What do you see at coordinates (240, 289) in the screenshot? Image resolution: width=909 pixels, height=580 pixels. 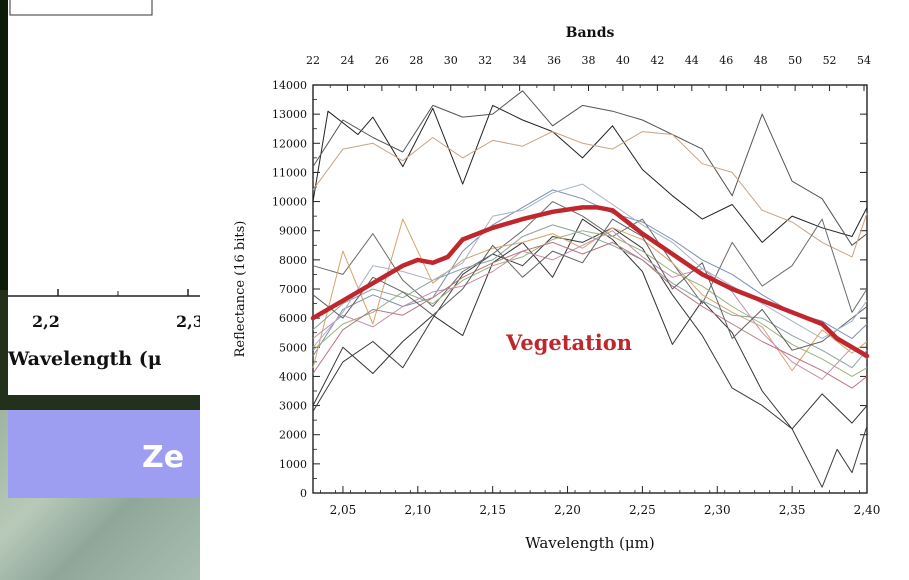 I see `y-axis-label: Reflectance (16 bits)` at bounding box center [240, 289].